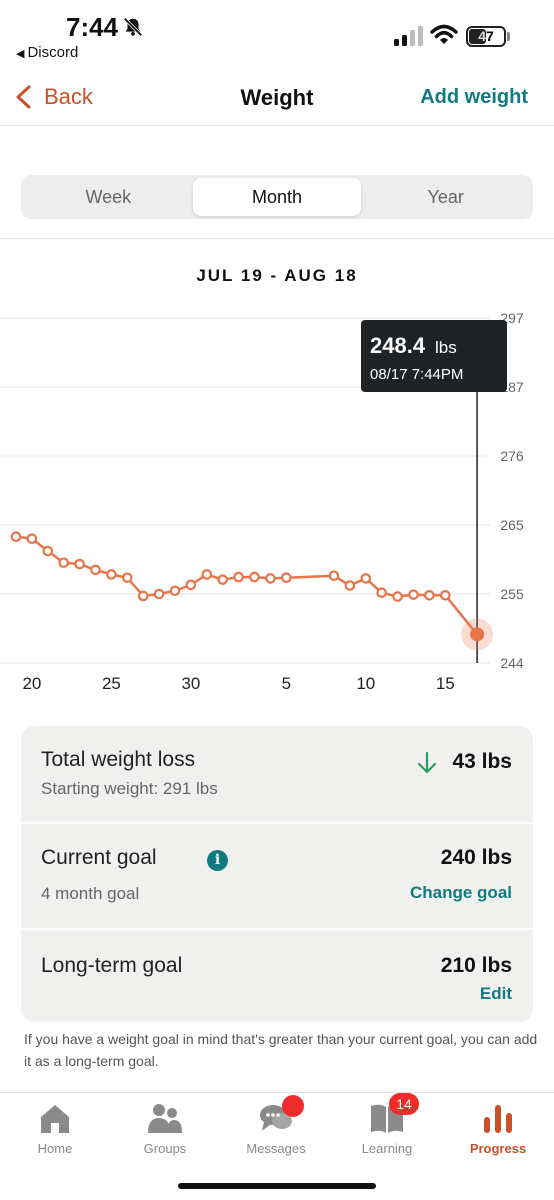 The width and height of the screenshot is (554, 1200). What do you see at coordinates (92, 27) in the screenshot?
I see `status-time: 7:44` at bounding box center [92, 27].